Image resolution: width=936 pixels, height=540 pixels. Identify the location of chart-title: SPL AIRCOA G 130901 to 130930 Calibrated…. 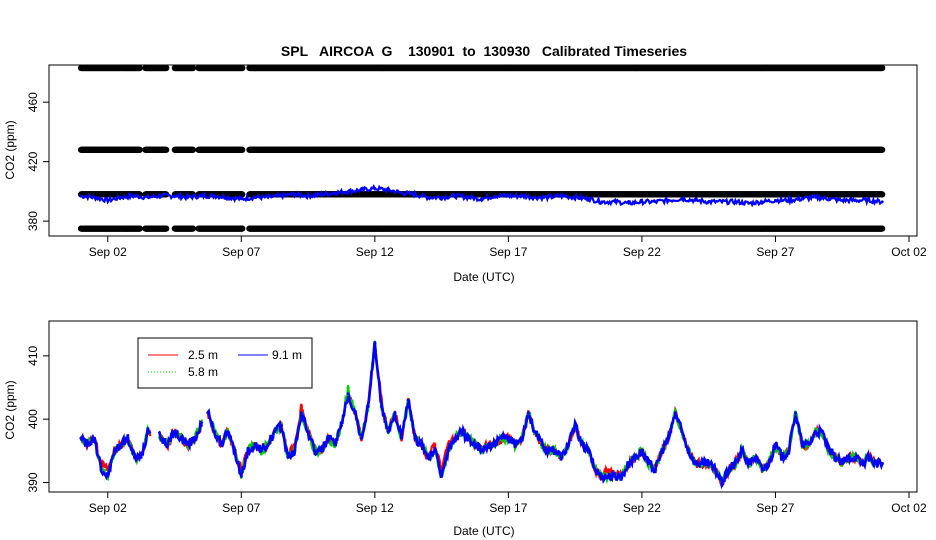
(484, 51).